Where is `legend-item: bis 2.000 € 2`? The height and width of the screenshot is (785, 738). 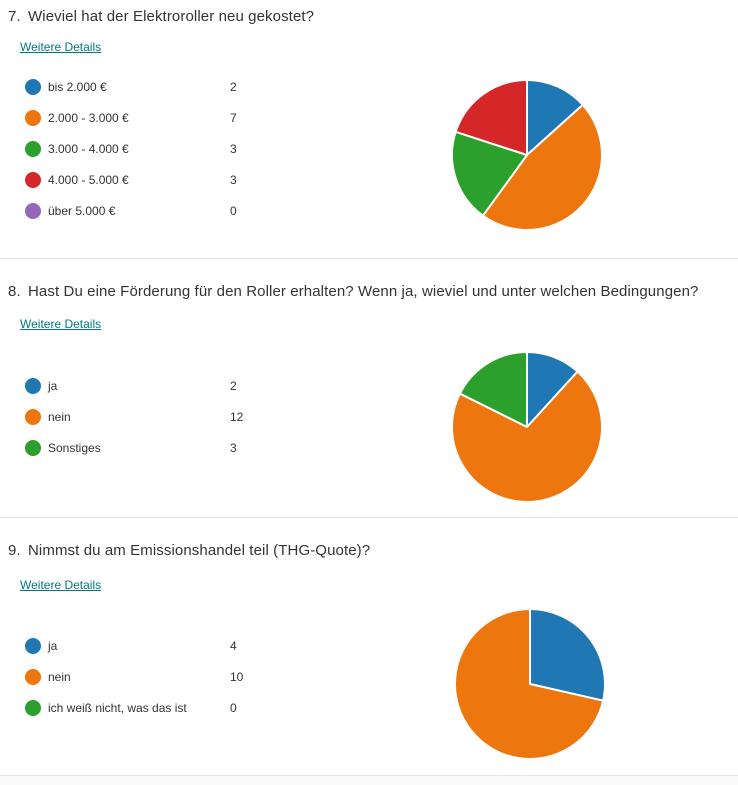
legend-item: bis 2.000 € 2 is located at coordinates (160, 86).